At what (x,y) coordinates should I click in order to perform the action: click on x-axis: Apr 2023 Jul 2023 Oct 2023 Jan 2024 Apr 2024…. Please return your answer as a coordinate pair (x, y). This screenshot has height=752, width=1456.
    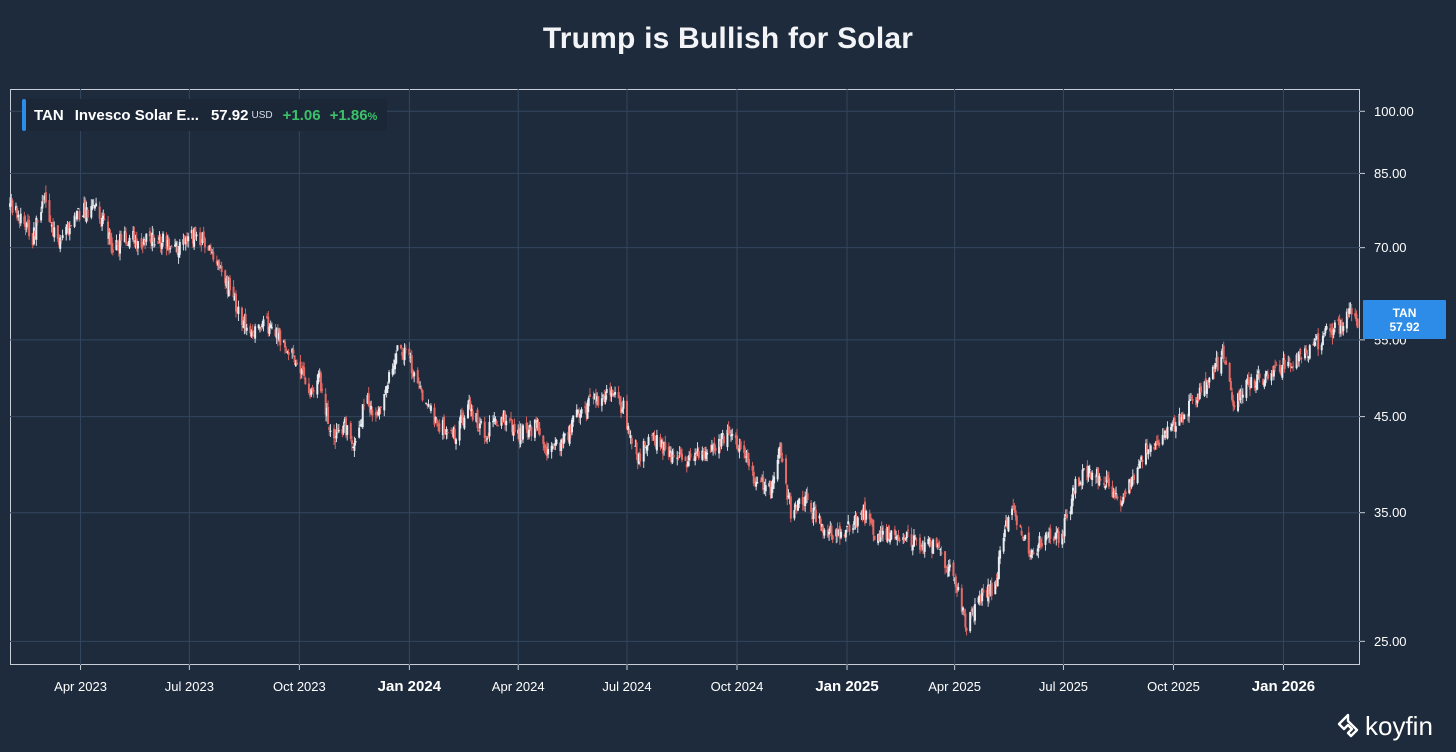
    Looking at the image, I should click on (684, 680).